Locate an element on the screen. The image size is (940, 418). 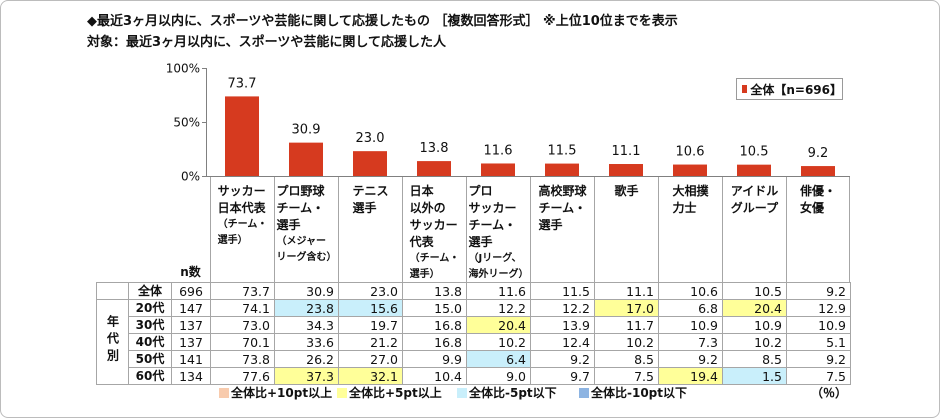
table-cell: 12.9 is located at coordinates (818, 308).